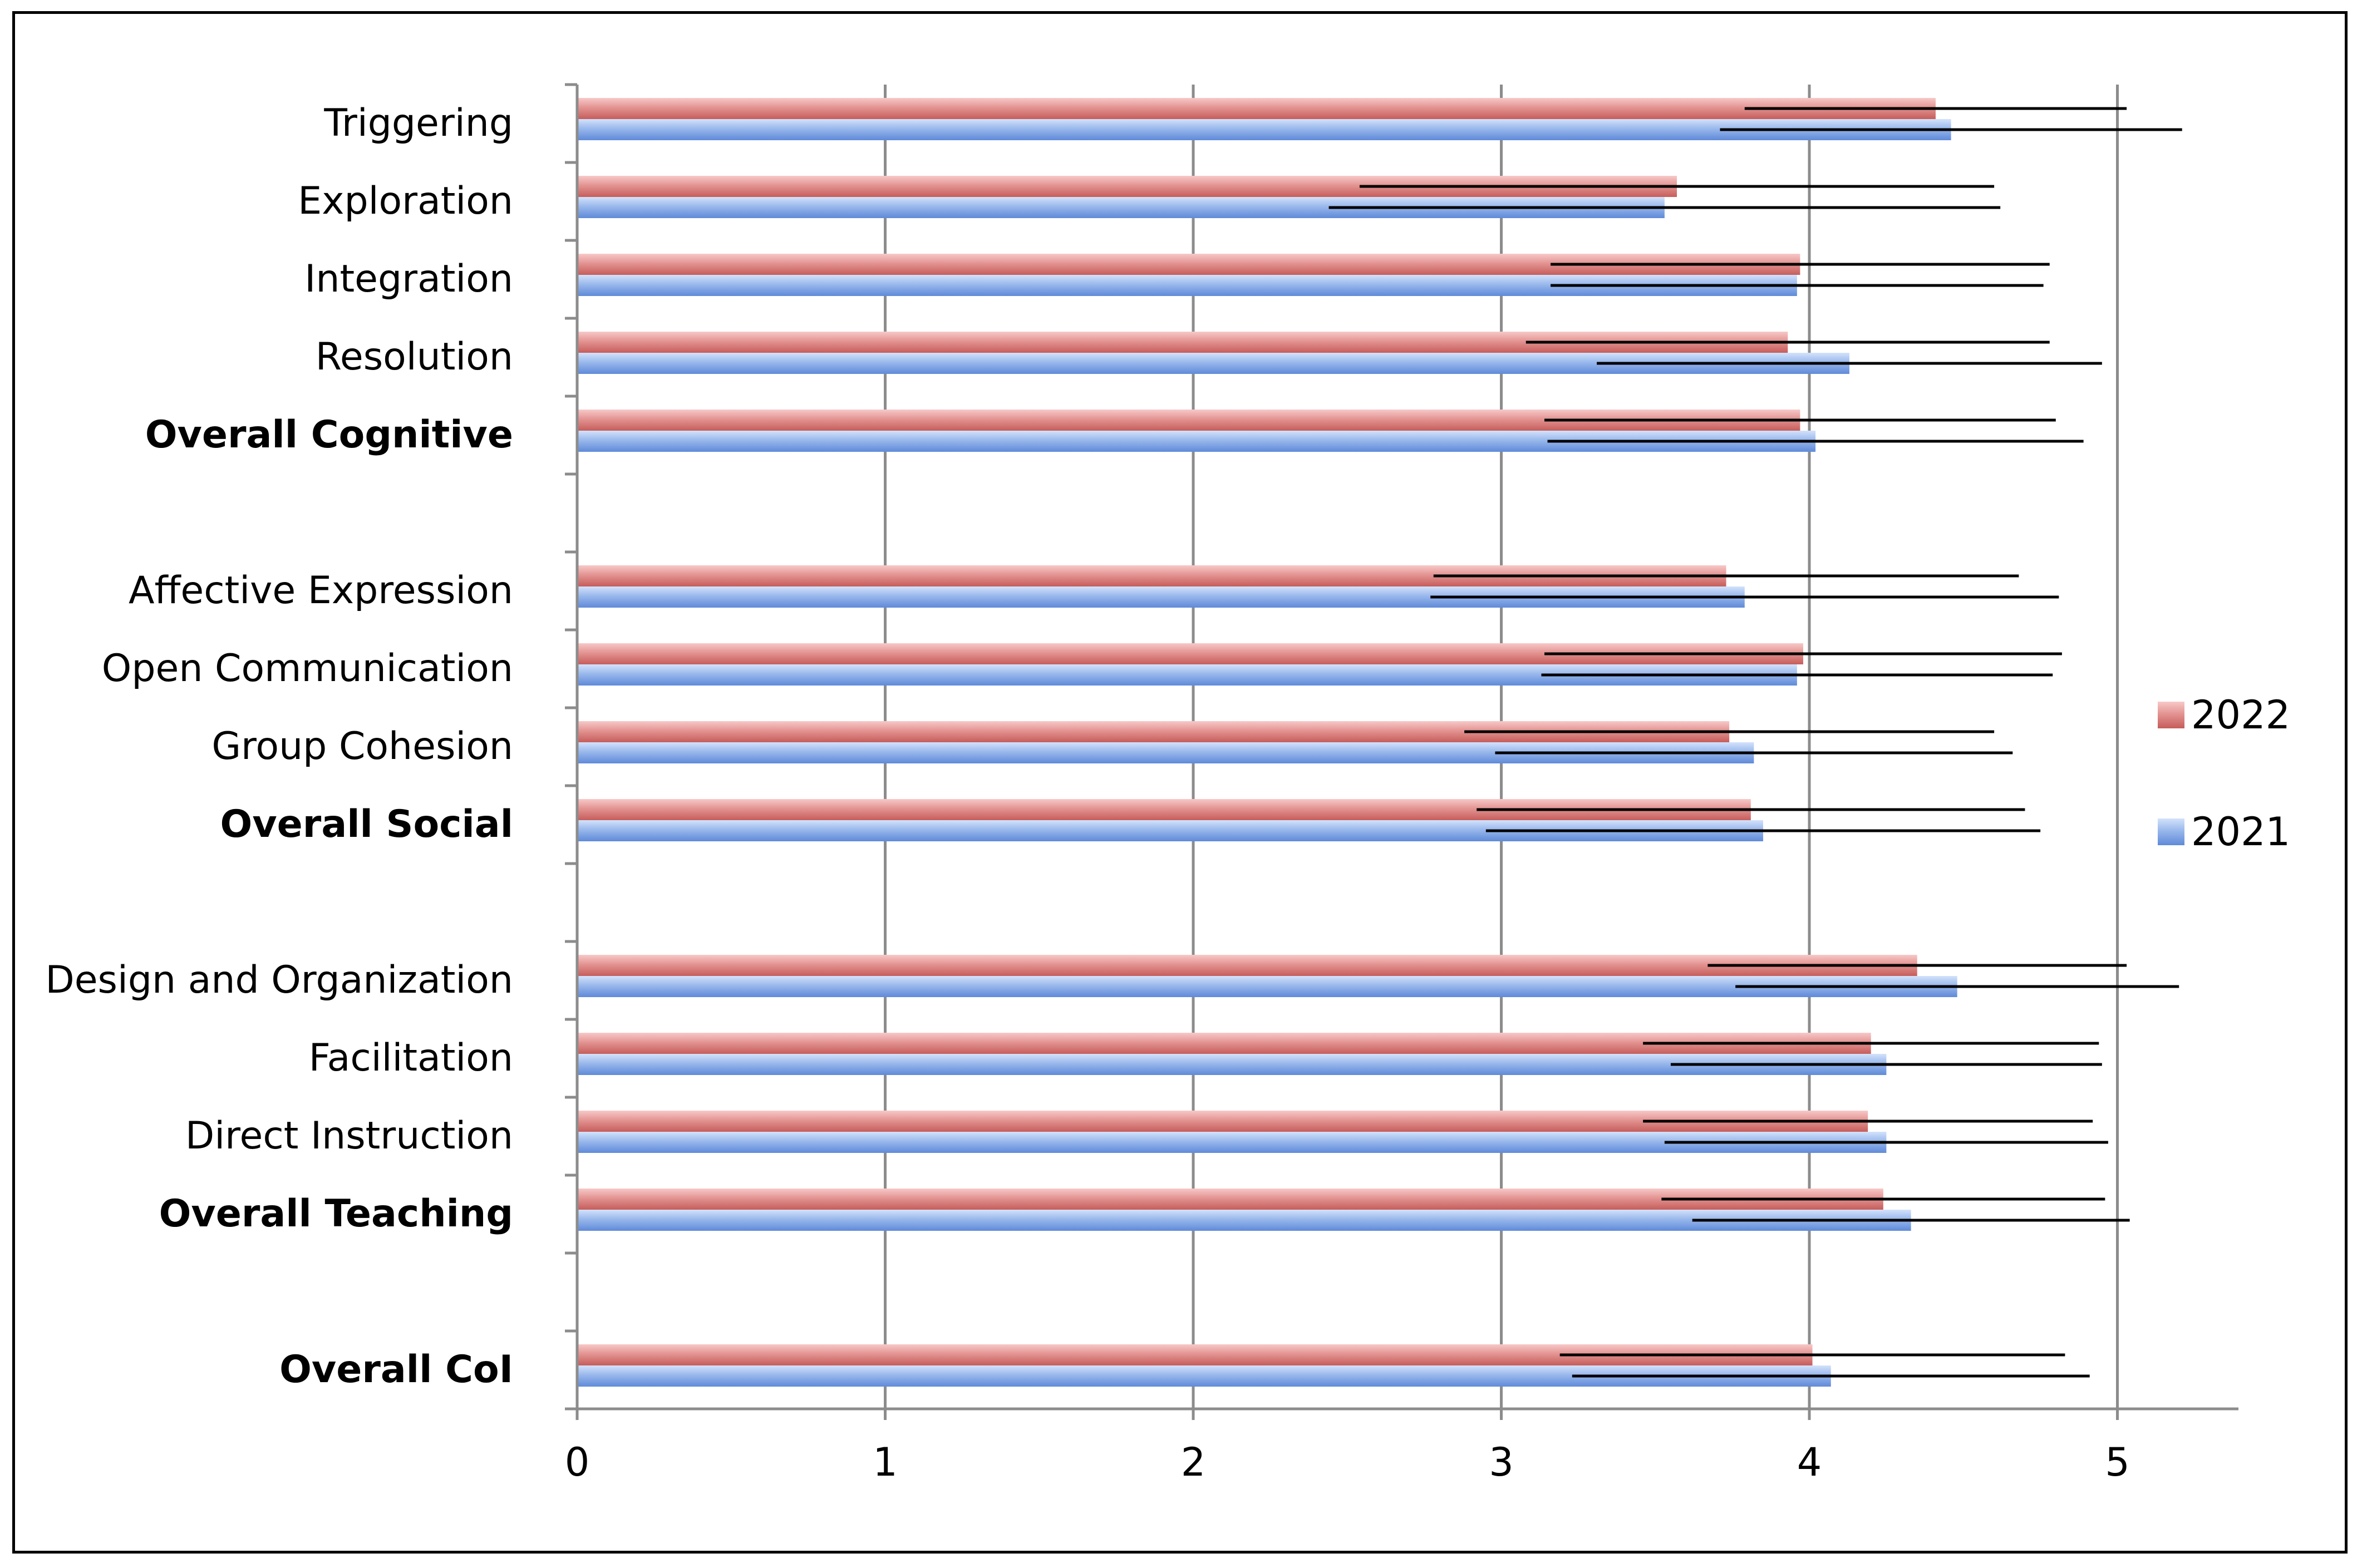 The width and height of the screenshot is (2362, 1568). I want to click on x-tick-label: 5, so click(2118, 1462).